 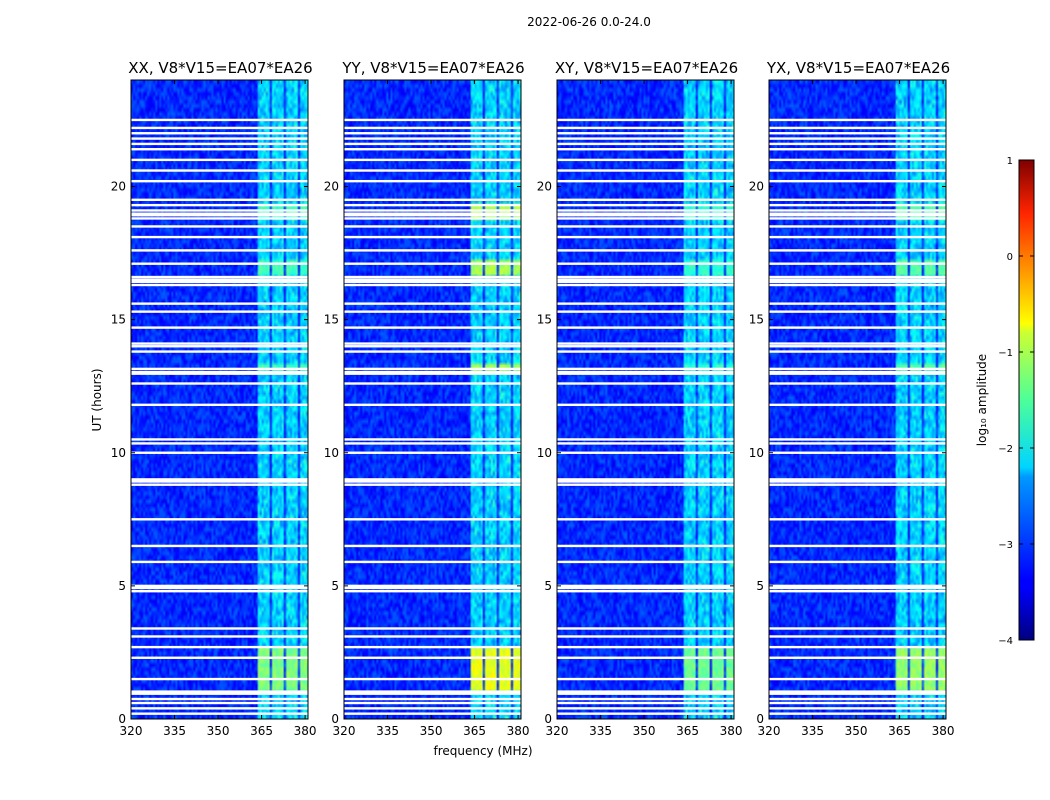 I want to click on y-tick-label: 20, so click(x=331, y=187).